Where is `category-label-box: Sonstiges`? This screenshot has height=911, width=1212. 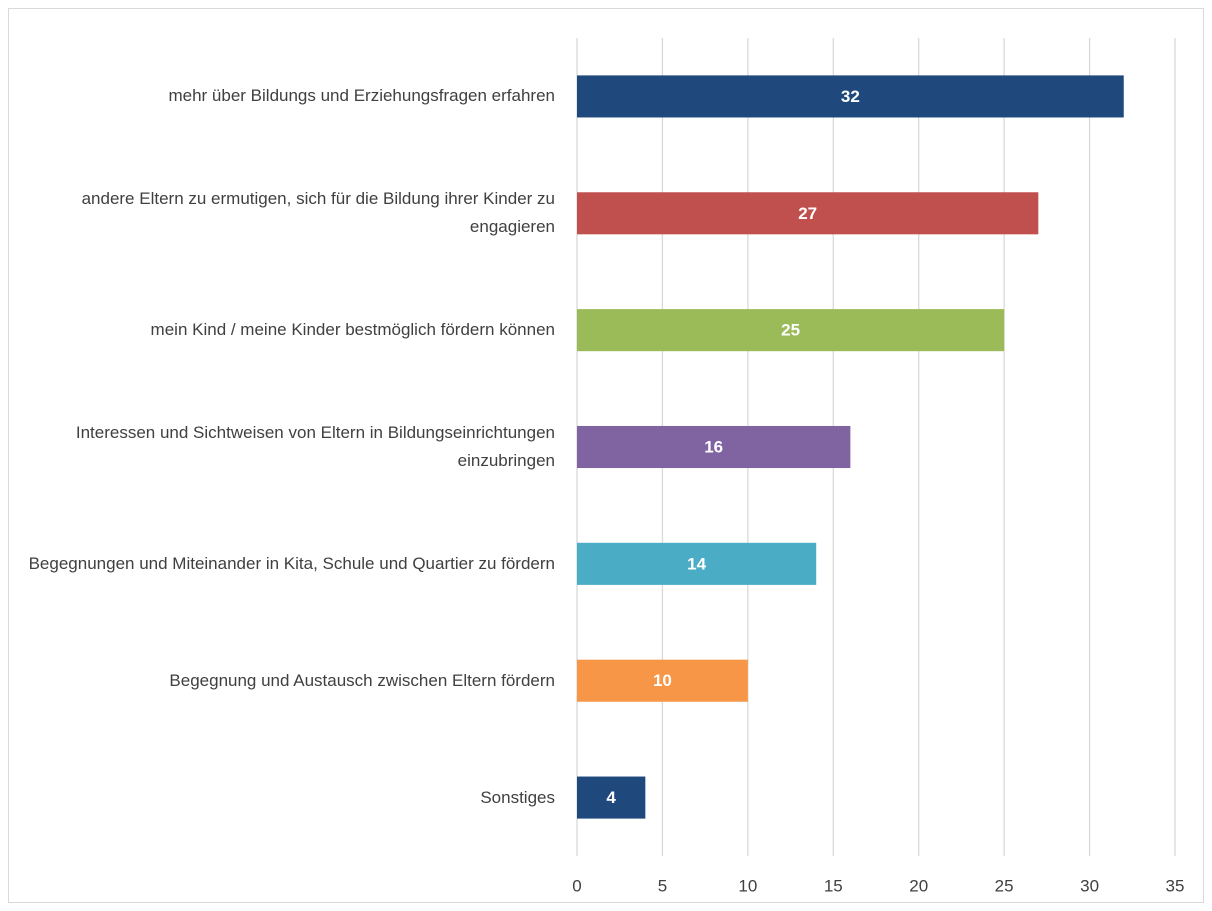 category-label-box: Sonstiges is located at coordinates (517, 797).